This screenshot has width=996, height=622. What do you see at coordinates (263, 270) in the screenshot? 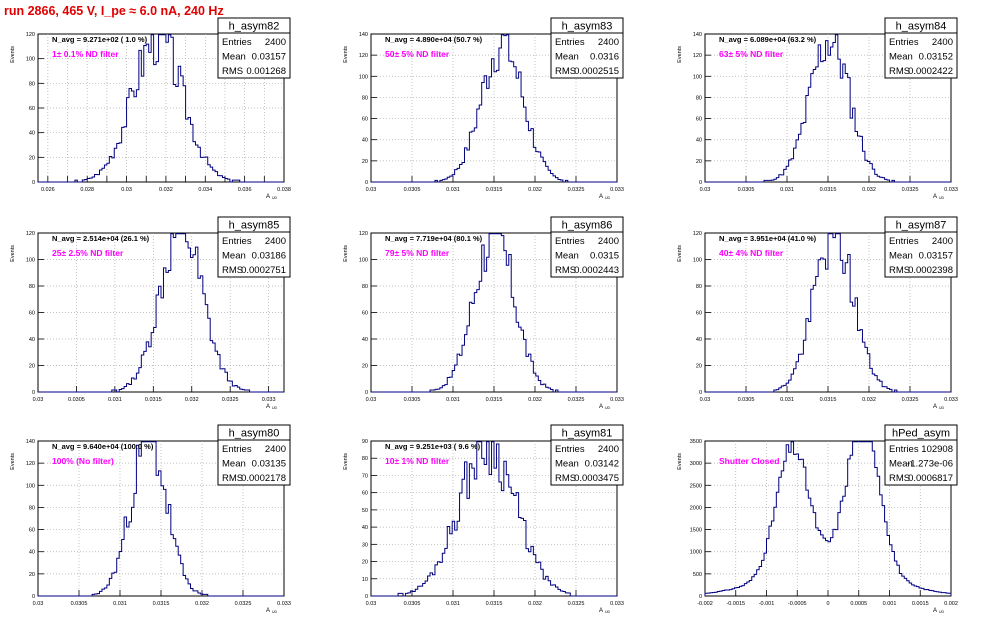
I see `stats-value: 0.0002751` at bounding box center [263, 270].